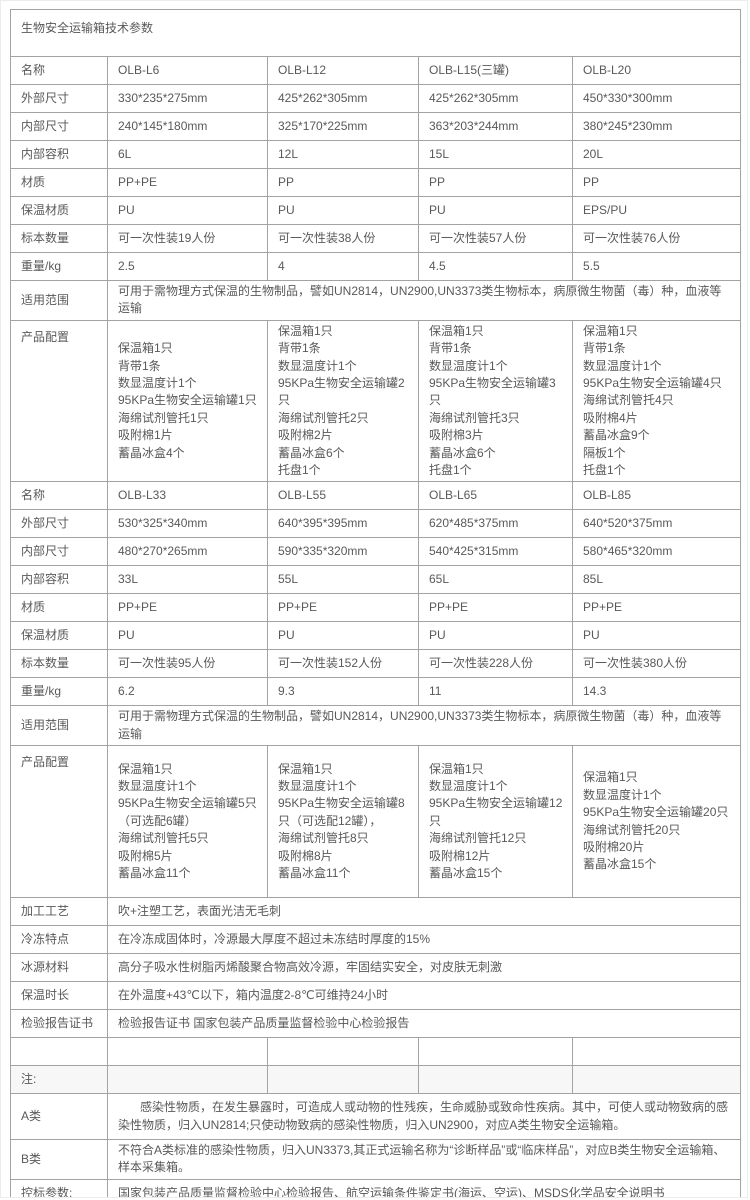 The image size is (750, 1200). Describe the element at coordinates (656, 210) in the screenshot. I see `spec-cell: EPS/PU` at that location.